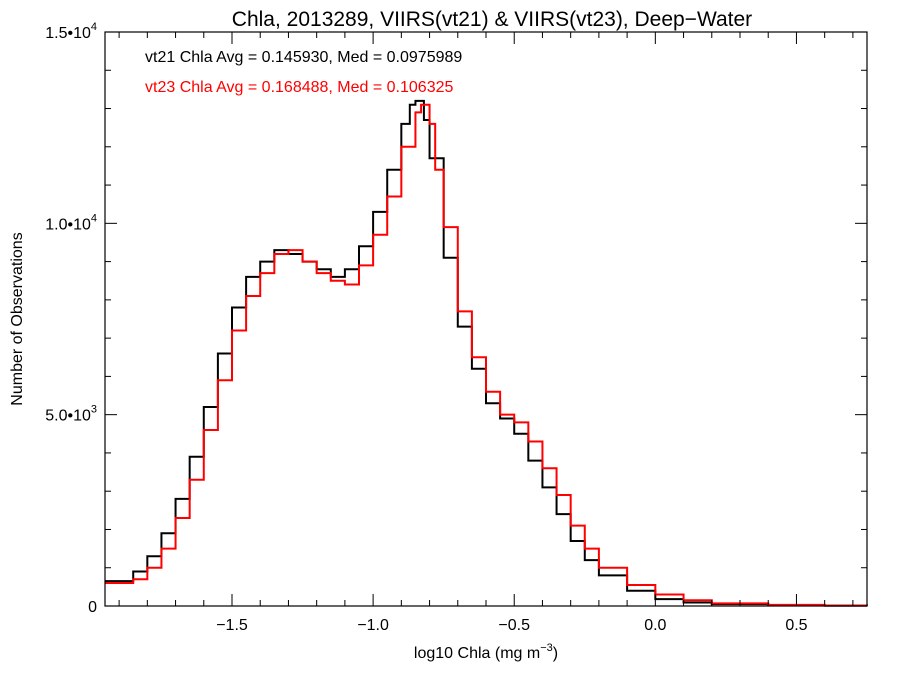  Describe the element at coordinates (71, 222) in the screenshot. I see `y-tick-label: 1.0•104` at that location.